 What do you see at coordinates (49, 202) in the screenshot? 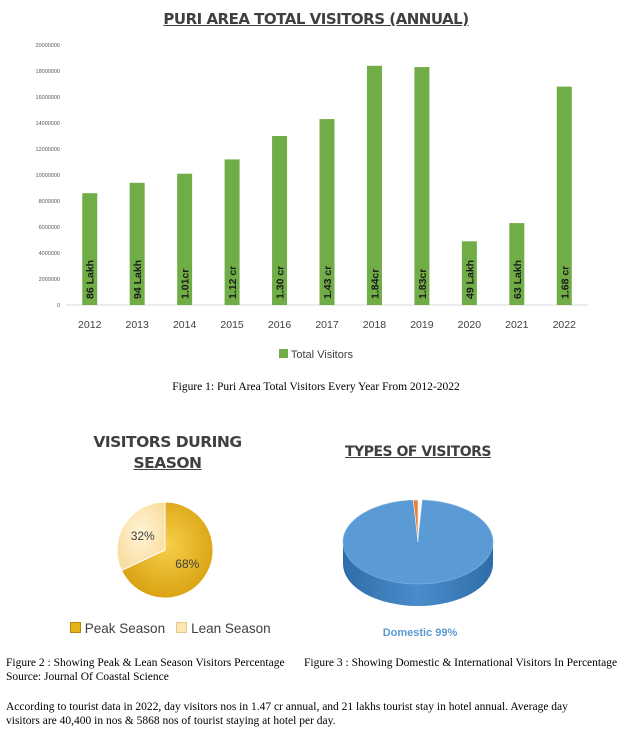
I see `y-tick-label: 8000000` at bounding box center [49, 202].